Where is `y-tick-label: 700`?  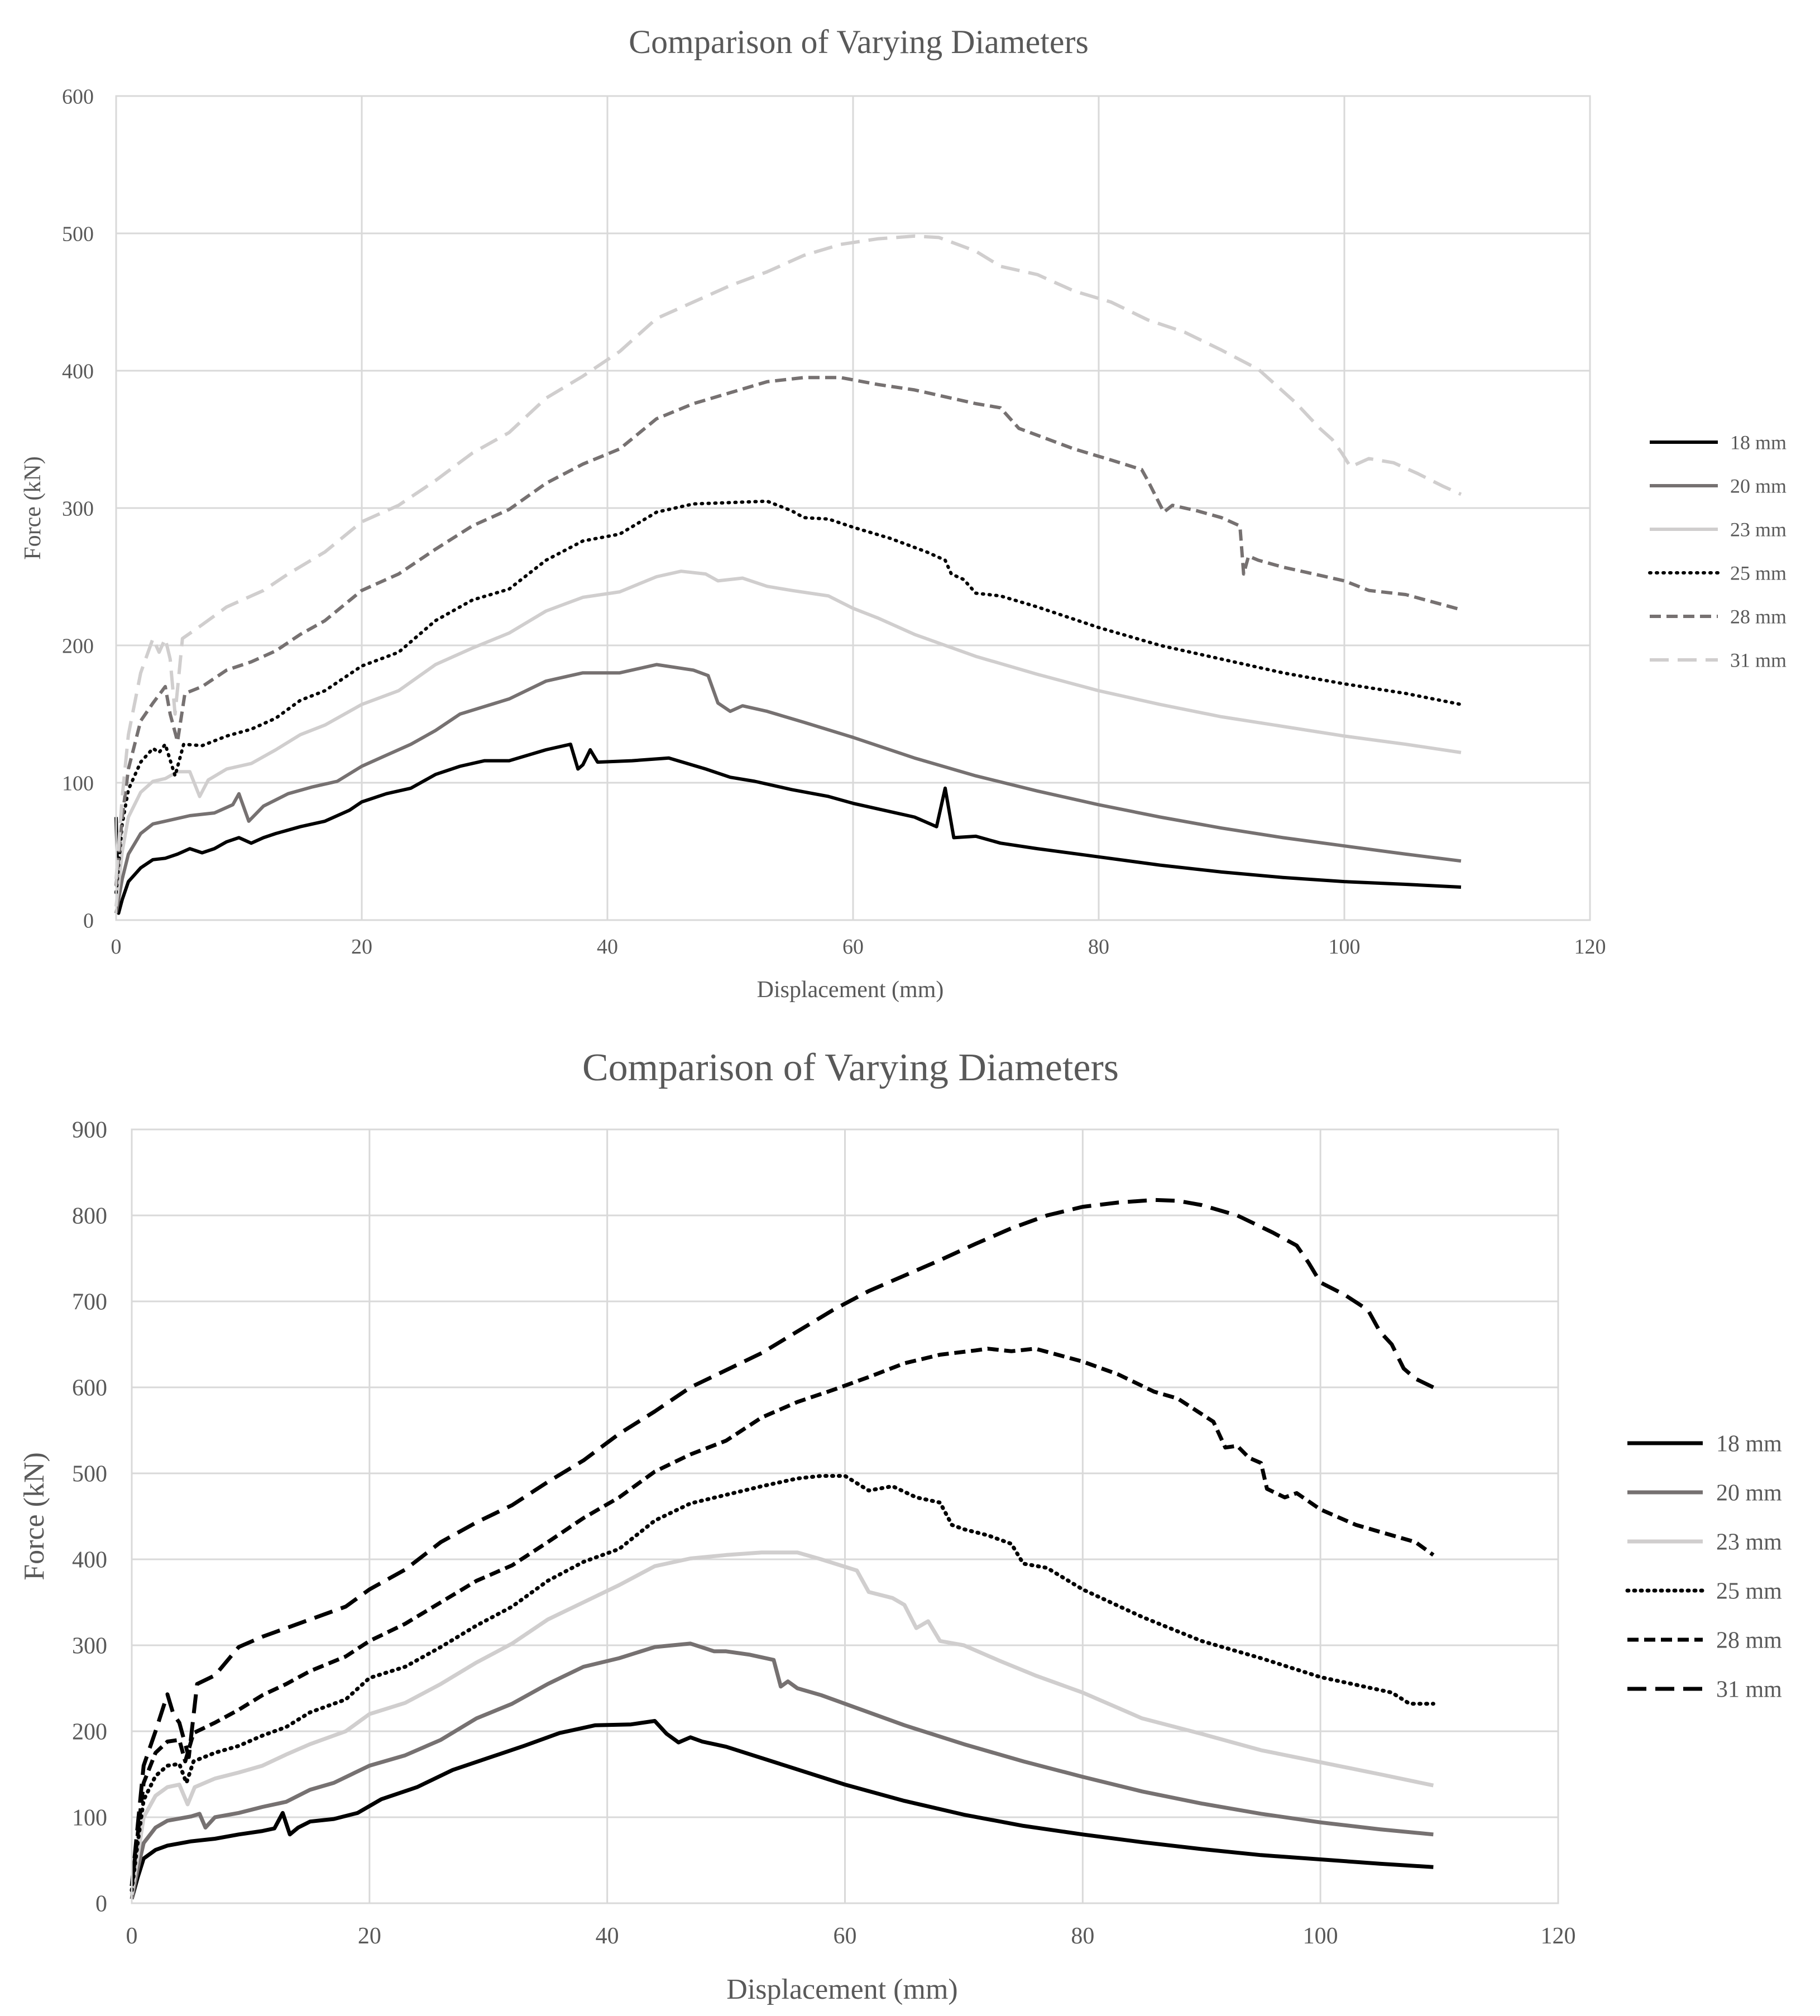
y-tick-label: 700 is located at coordinates (90, 1302).